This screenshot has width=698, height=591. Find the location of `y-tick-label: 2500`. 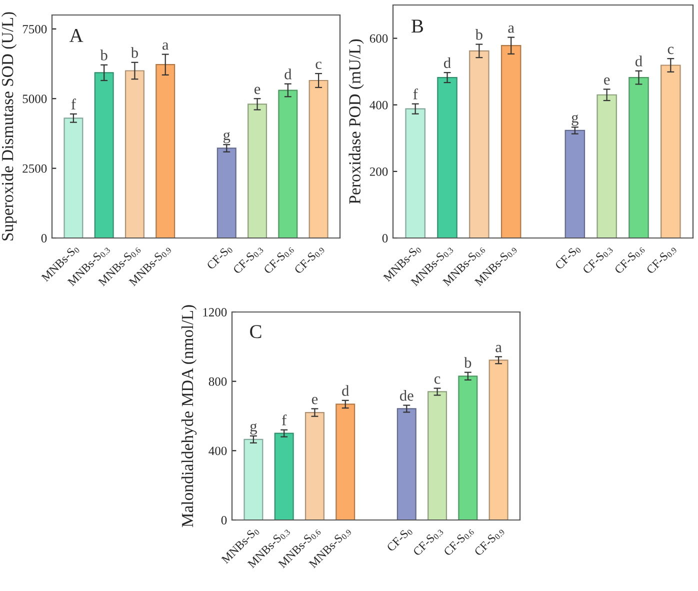

y-tick-label: 2500 is located at coordinates (34, 168).